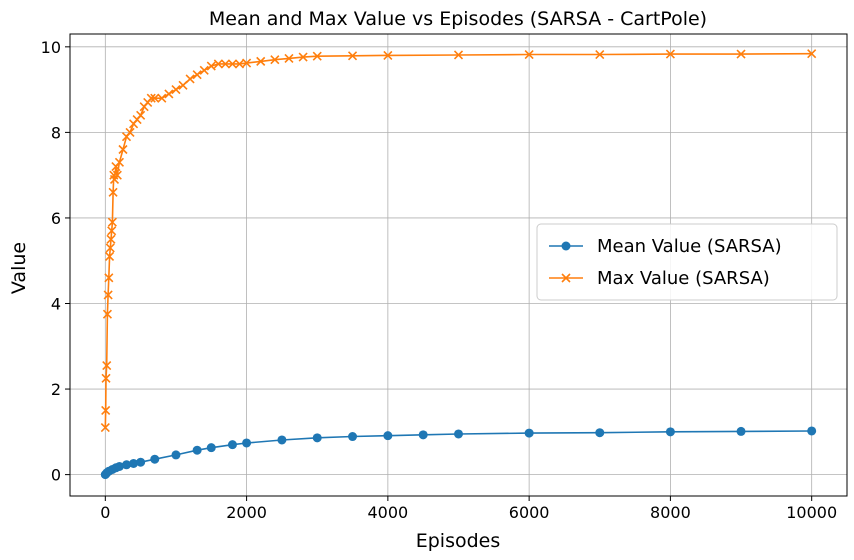 The width and height of the screenshot is (854, 560). What do you see at coordinates (689, 246) in the screenshot?
I see `legend-label: Mean Value (SARSA)` at bounding box center [689, 246].